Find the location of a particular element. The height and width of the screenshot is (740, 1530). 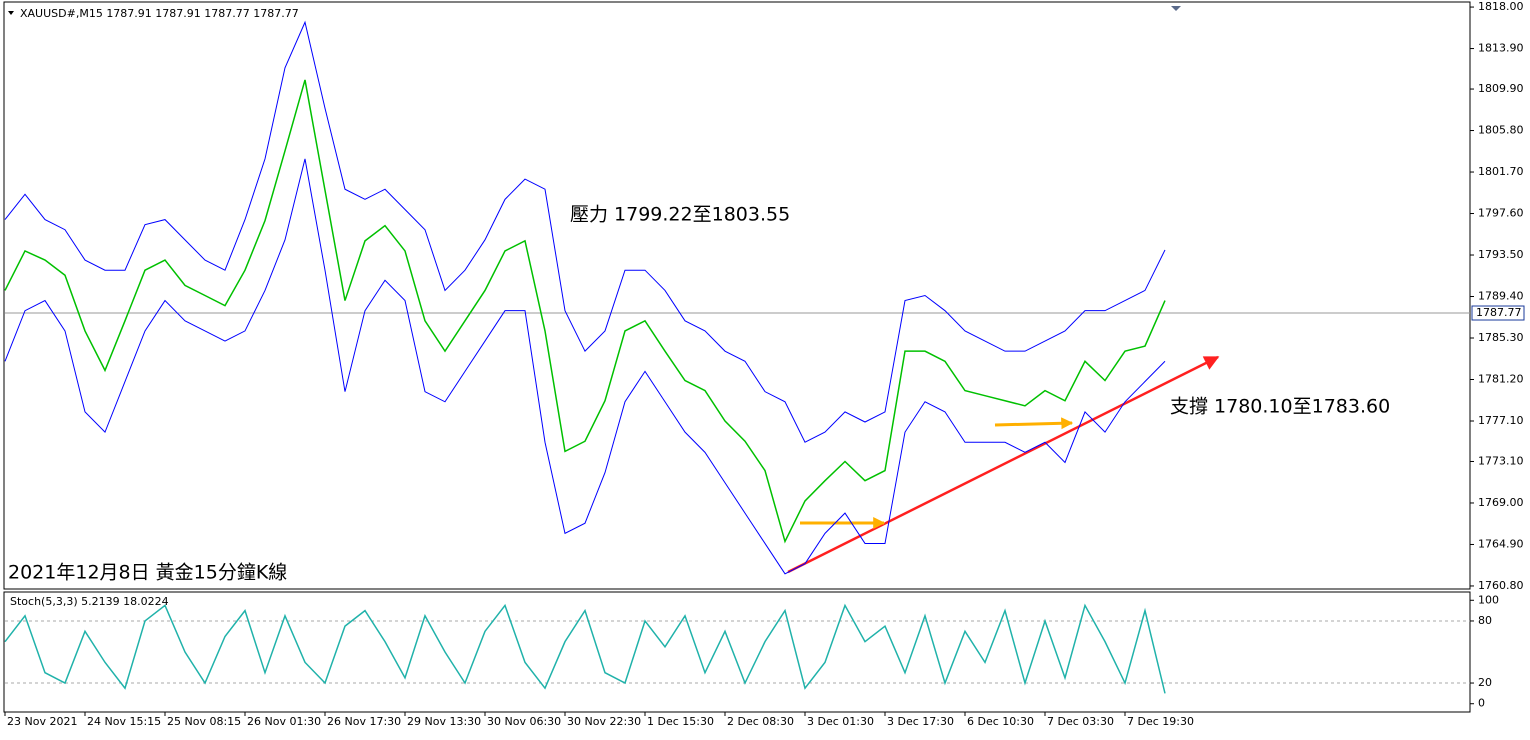

x-tick-label: 1 Dec 15:30 is located at coordinates (680, 721).